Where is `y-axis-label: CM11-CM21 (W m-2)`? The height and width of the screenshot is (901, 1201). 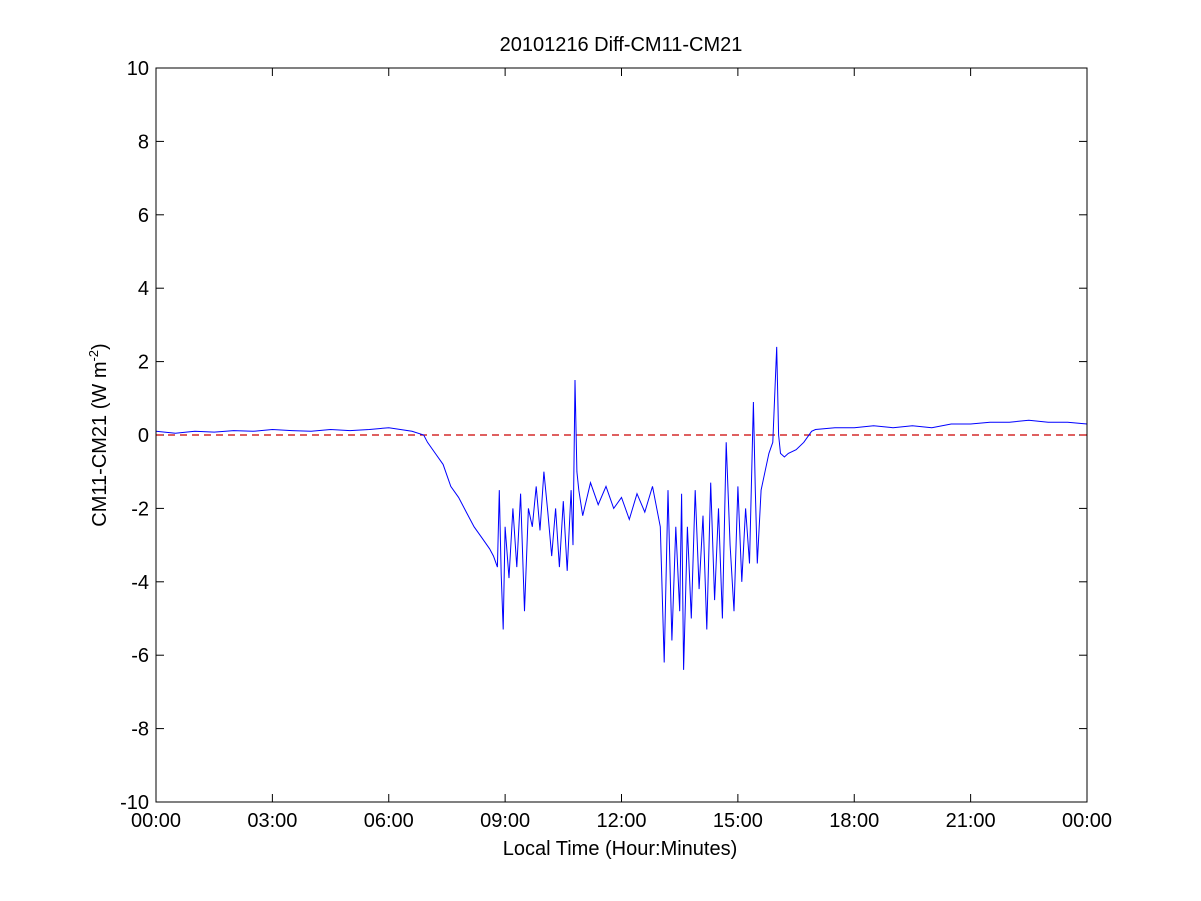
y-axis-label: CM11-CM21 (W m-2) is located at coordinates (98, 434).